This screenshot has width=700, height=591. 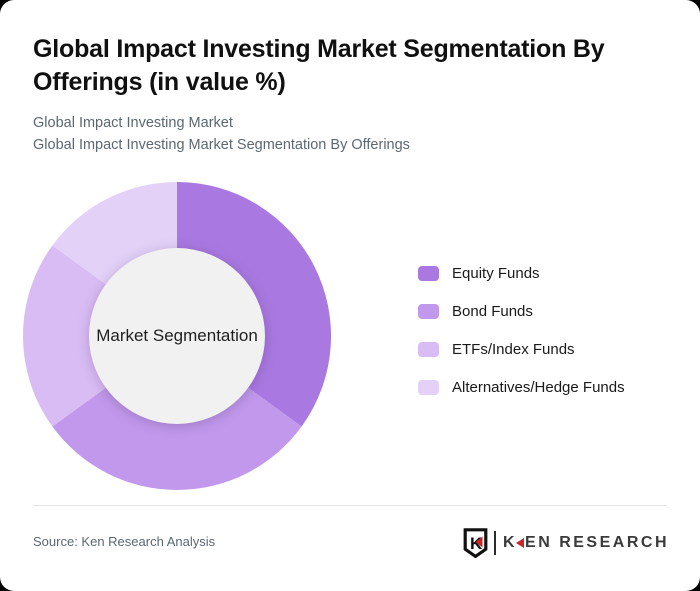 I want to click on legend-swatch-equity-funds, so click(x=428, y=273).